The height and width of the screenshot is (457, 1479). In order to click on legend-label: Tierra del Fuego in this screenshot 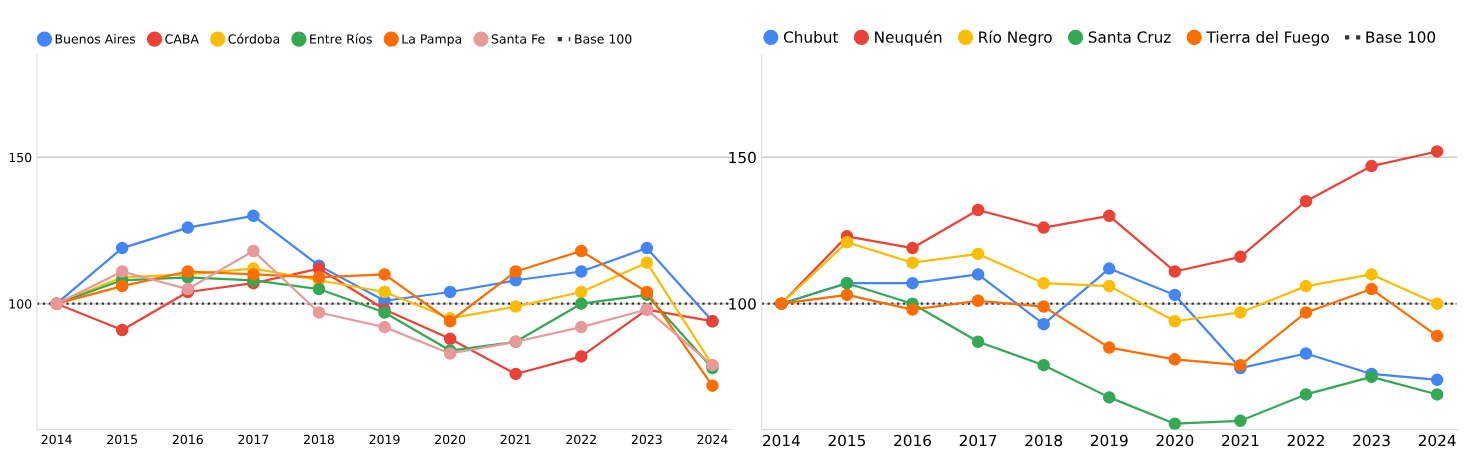, I will do `click(1267, 38)`.